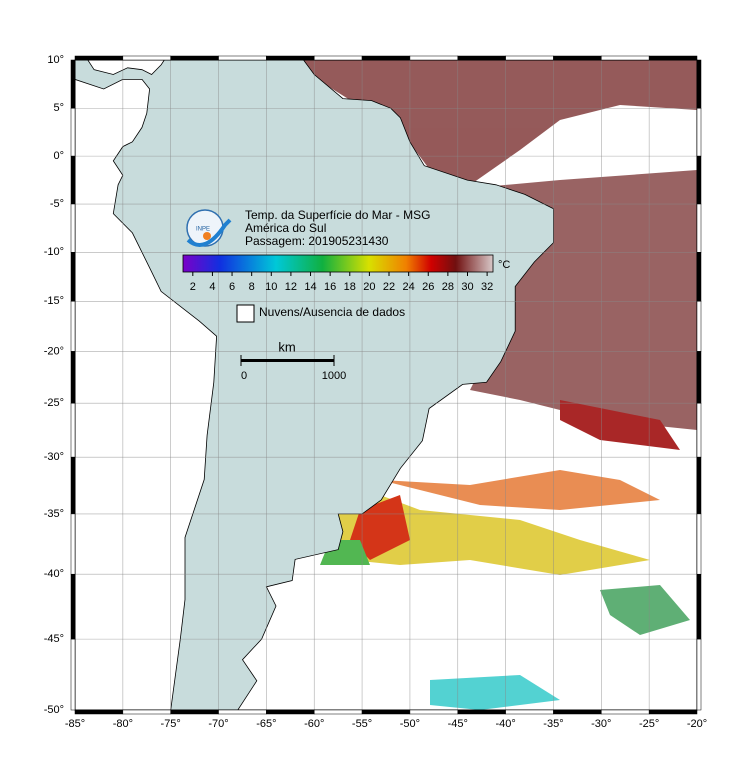 The height and width of the screenshot is (781, 741). I want to click on lat-tick-label: -10°, so click(54, 252).